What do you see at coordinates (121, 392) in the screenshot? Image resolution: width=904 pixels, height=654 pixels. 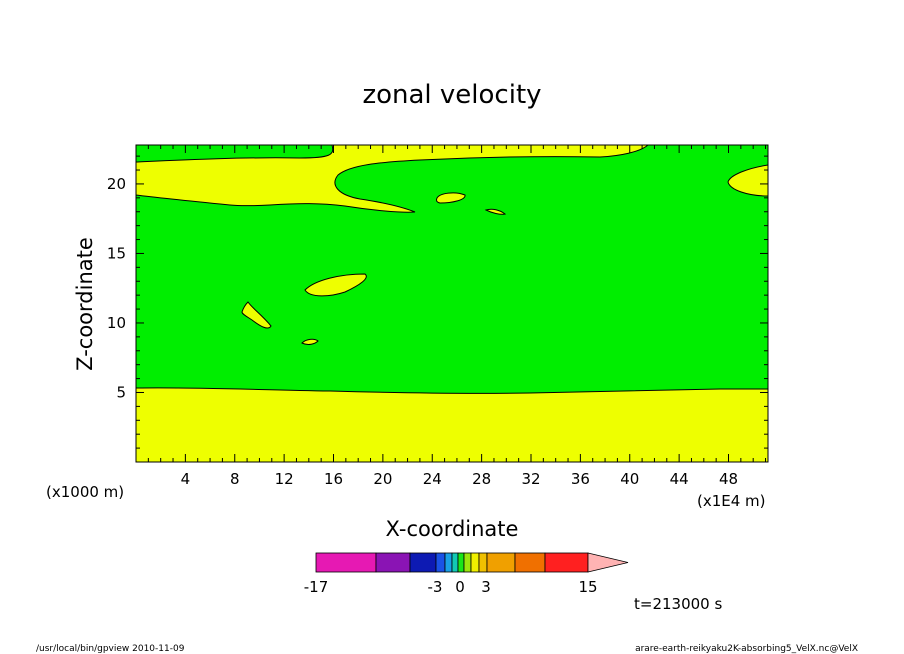 I see `y-tick-label: 5` at bounding box center [121, 392].